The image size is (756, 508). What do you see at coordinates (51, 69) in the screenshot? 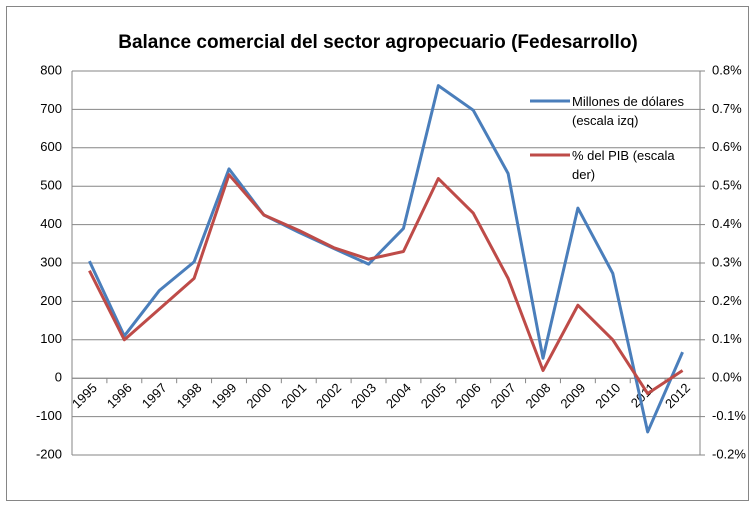
I see `y-tick-label: 800` at bounding box center [51, 69].